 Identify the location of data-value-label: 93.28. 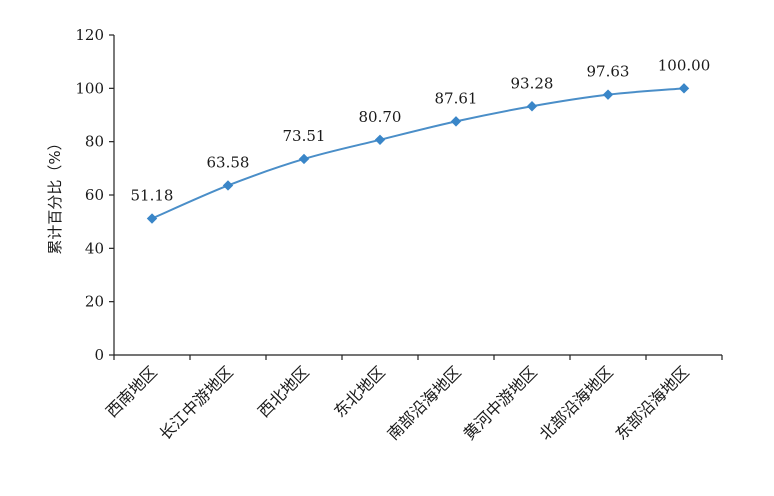
(532, 83).